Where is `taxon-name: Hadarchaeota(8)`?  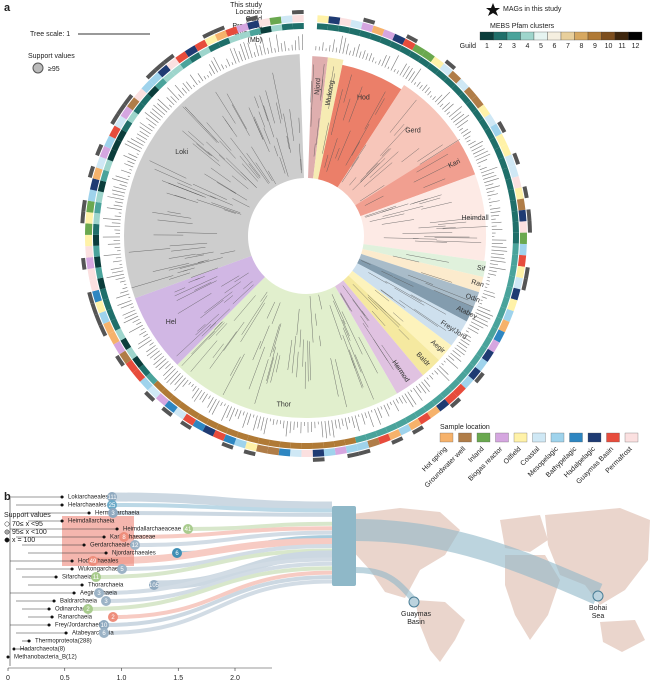 taxon-name: Hadarchaeota(8) is located at coordinates (42, 650).